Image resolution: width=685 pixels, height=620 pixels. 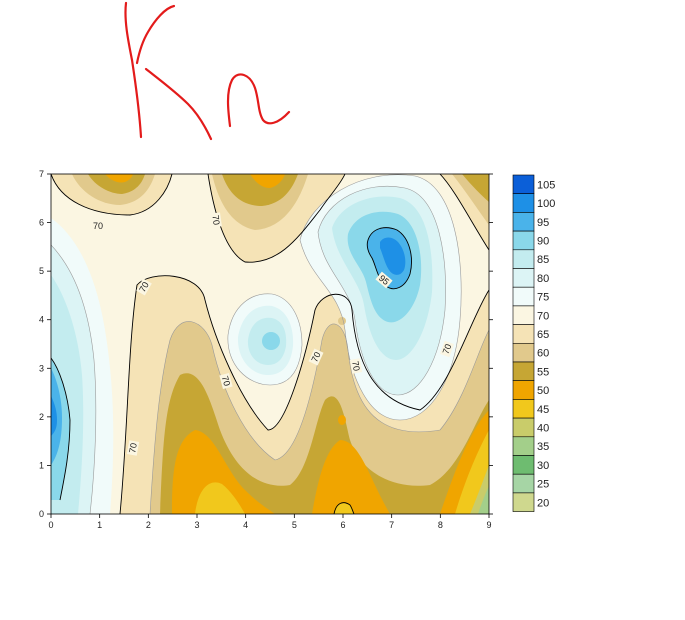 I want to click on band-55-bottom, so click(x=324, y=443).